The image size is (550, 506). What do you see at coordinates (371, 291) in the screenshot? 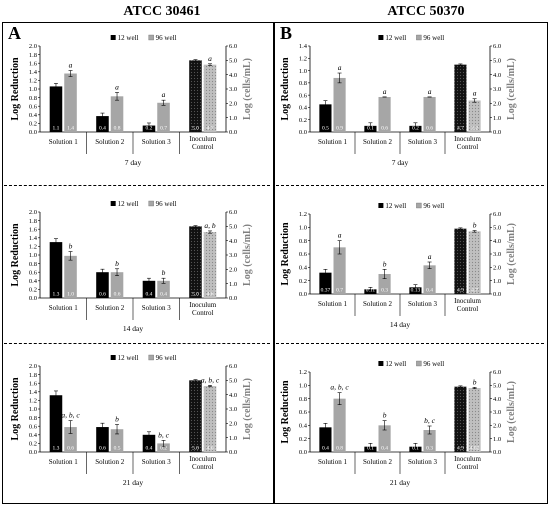
I see `bar-value-label: 0.11` at bounding box center [371, 291].